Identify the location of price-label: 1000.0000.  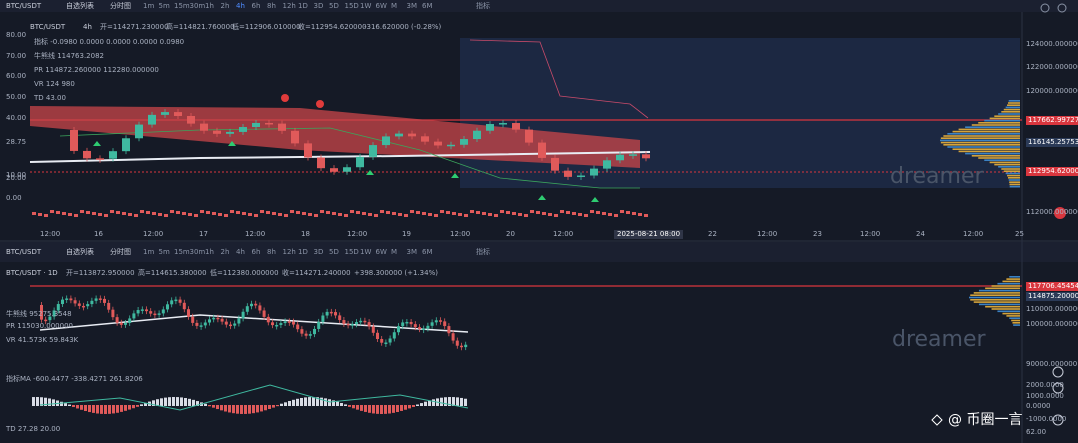
(1045, 396).